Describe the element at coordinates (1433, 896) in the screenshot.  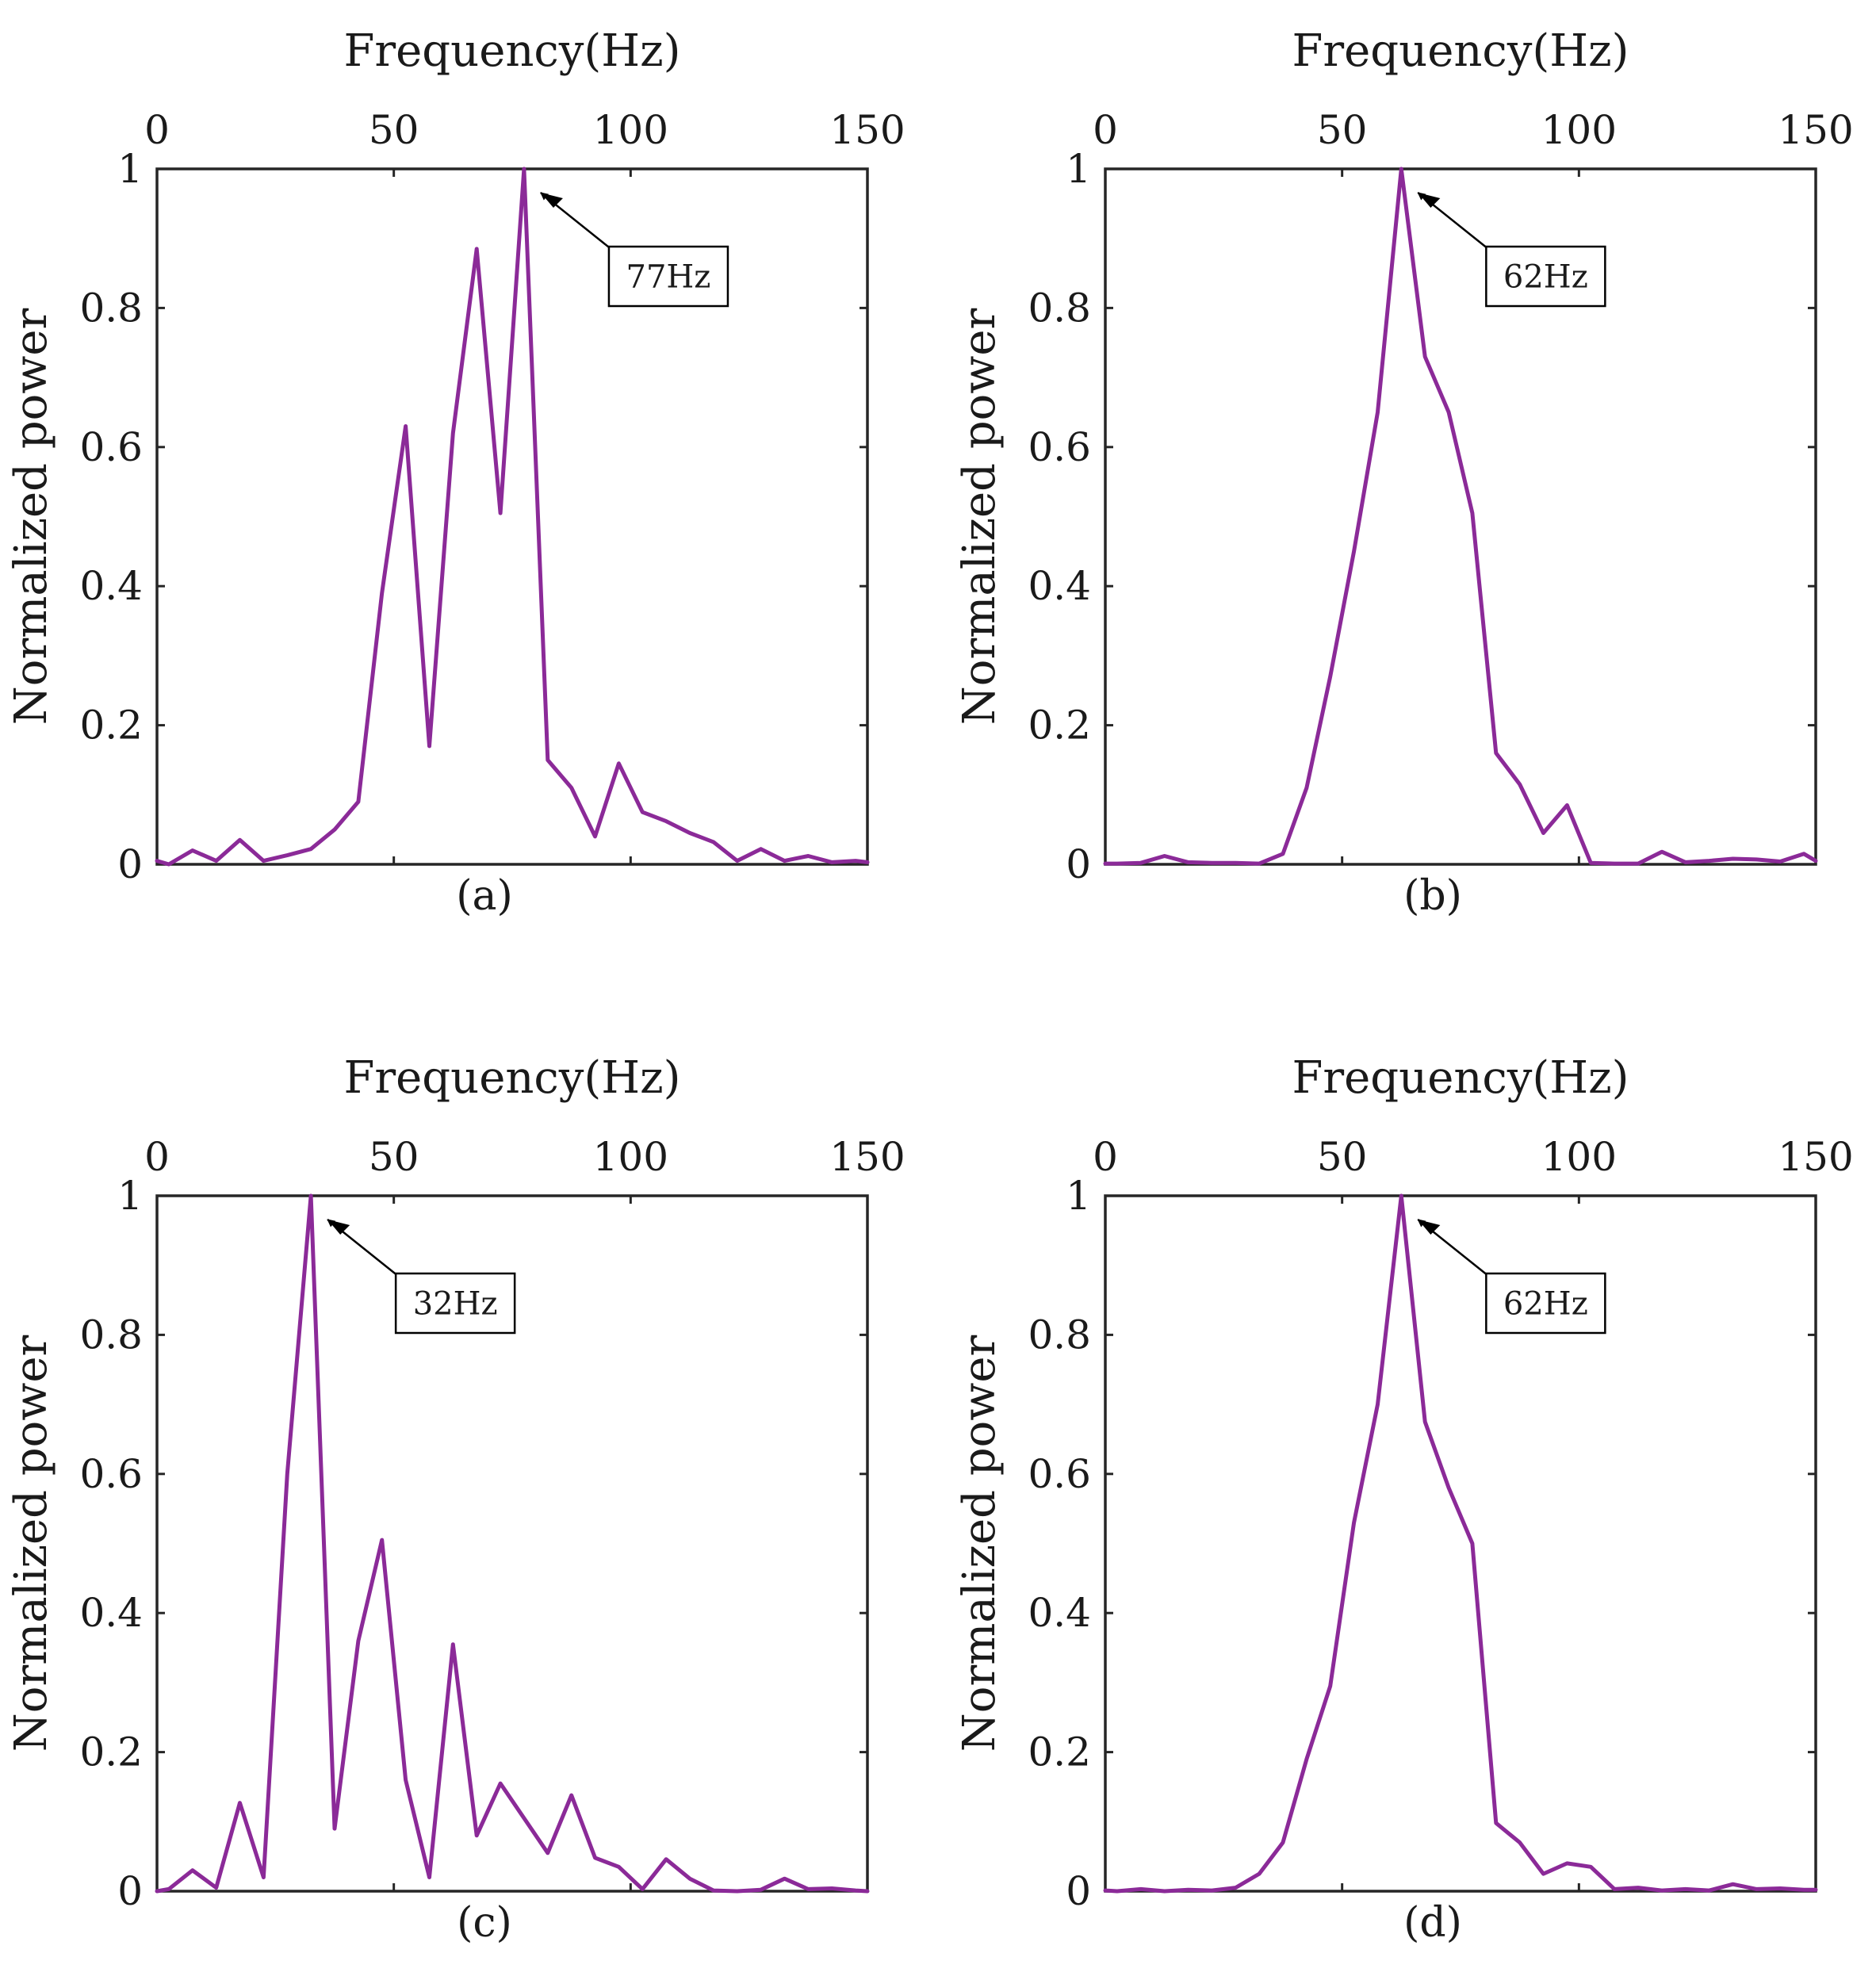
I see `panel-label: (b)` at that location.